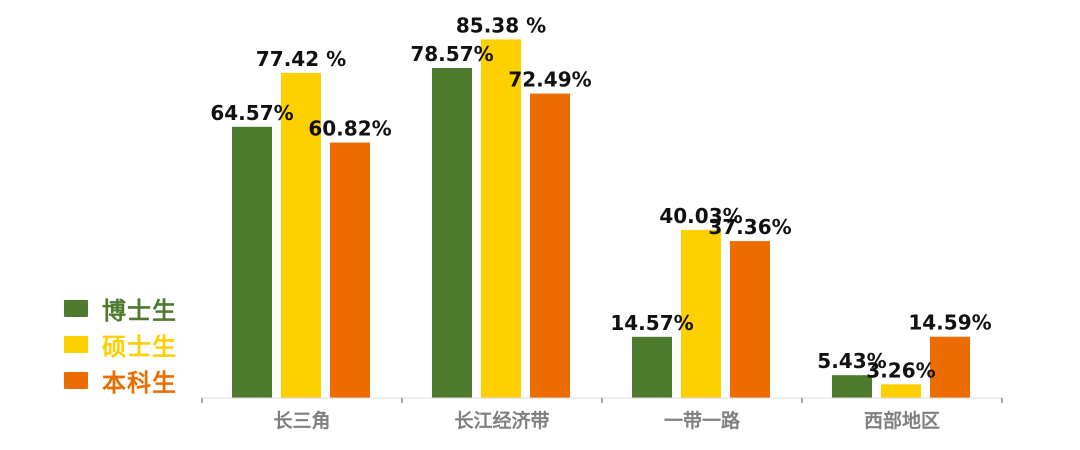  Describe the element at coordinates (501, 420) in the screenshot. I see `x-tick-label: 长江经济带` at that location.